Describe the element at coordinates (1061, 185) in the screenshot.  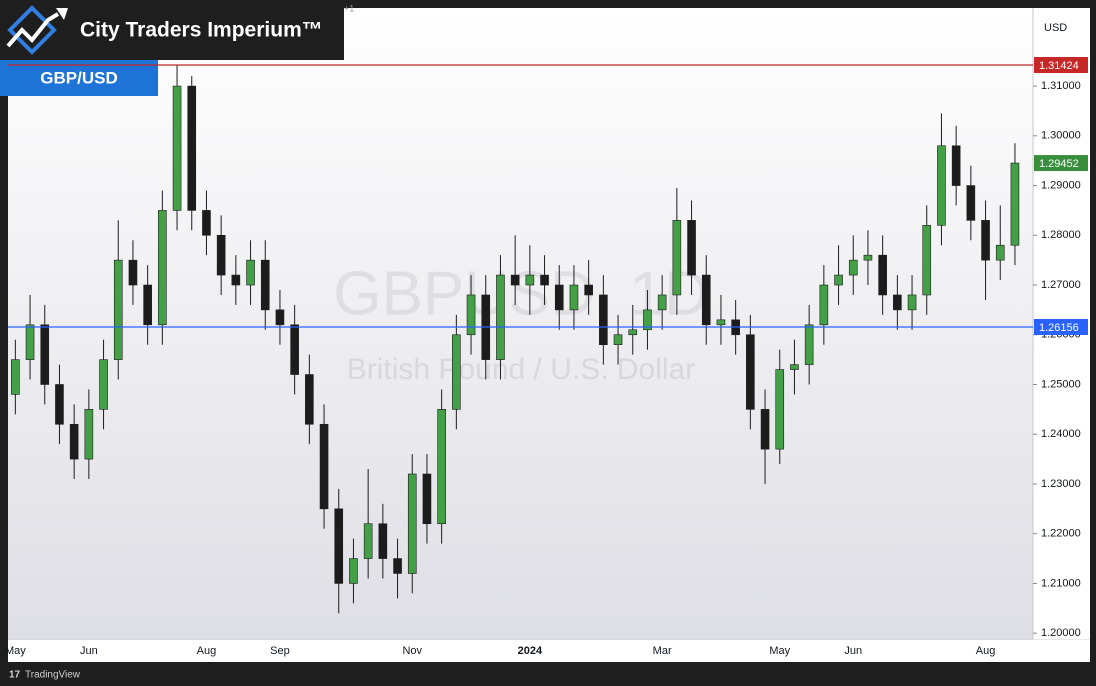
I see `y-tick-label: 1.29000` at that location.